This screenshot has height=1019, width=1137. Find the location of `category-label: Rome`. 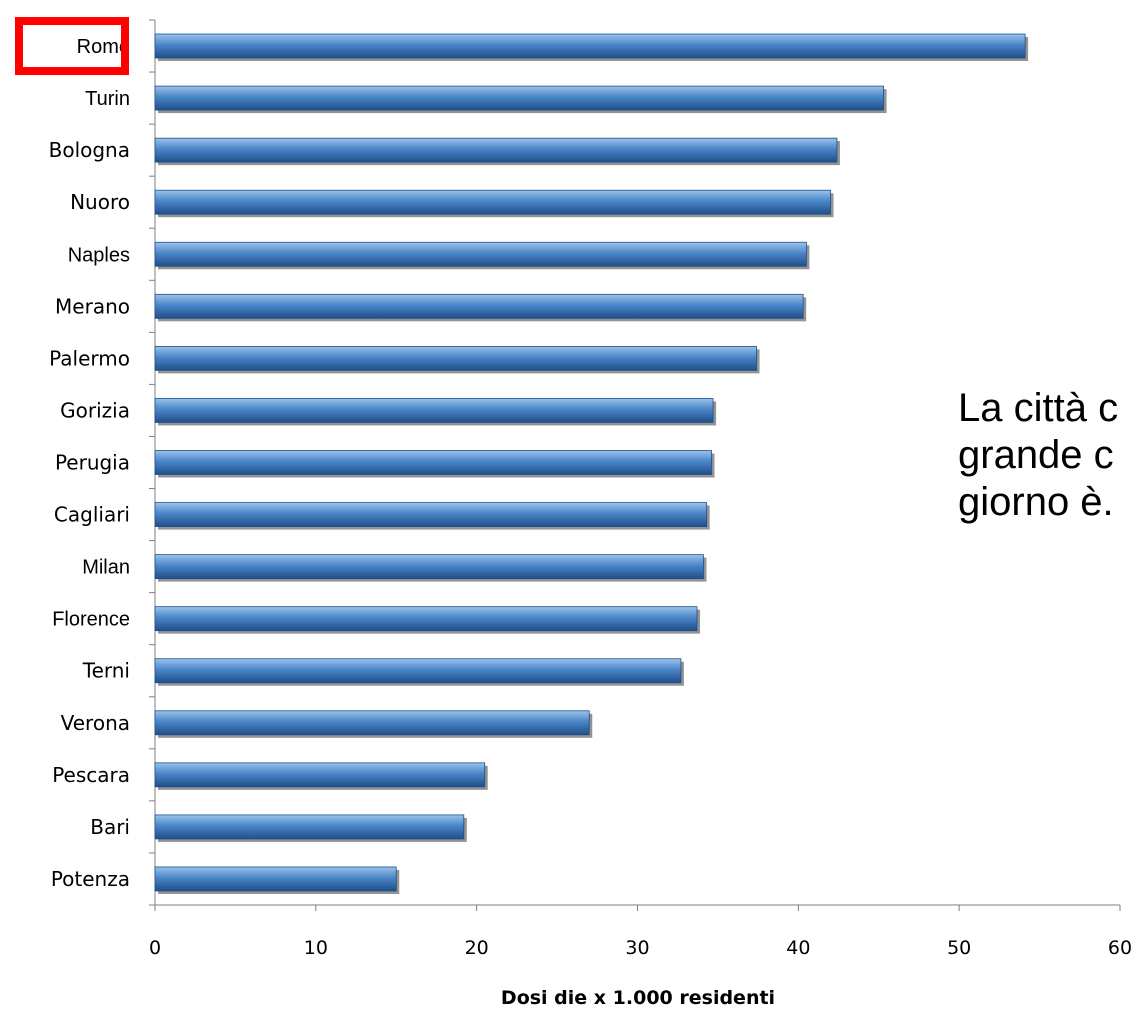

category-label: Rome is located at coordinates (103, 47).